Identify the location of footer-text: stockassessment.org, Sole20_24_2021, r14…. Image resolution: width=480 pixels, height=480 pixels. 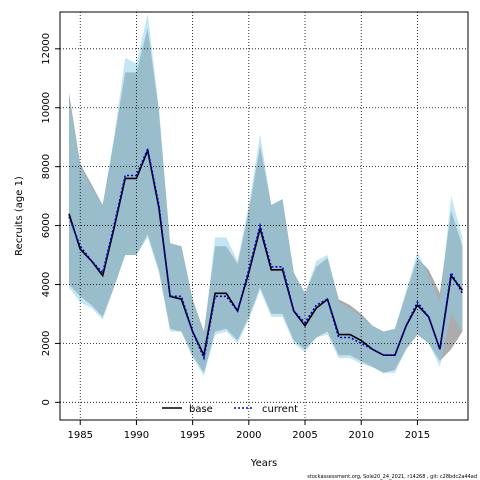
(392, 477).